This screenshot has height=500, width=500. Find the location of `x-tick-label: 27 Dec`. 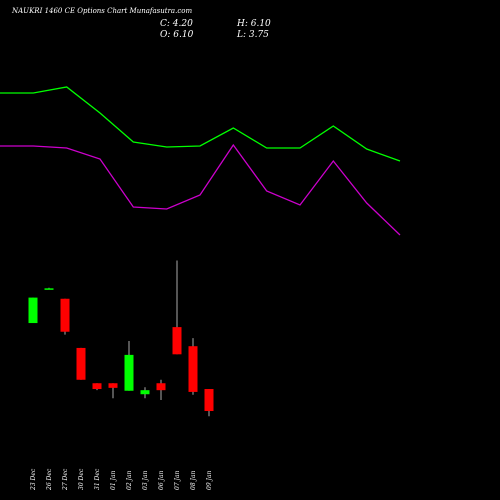

x-tick-label: 27 Dec is located at coordinates (65, 479).